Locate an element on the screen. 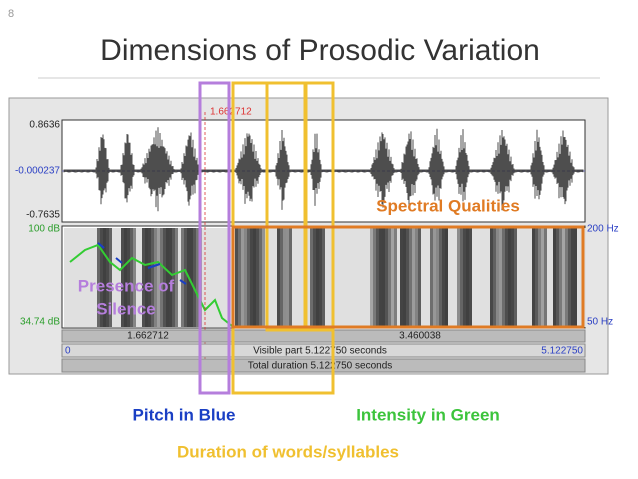  total-bar is located at coordinates (323, 365).